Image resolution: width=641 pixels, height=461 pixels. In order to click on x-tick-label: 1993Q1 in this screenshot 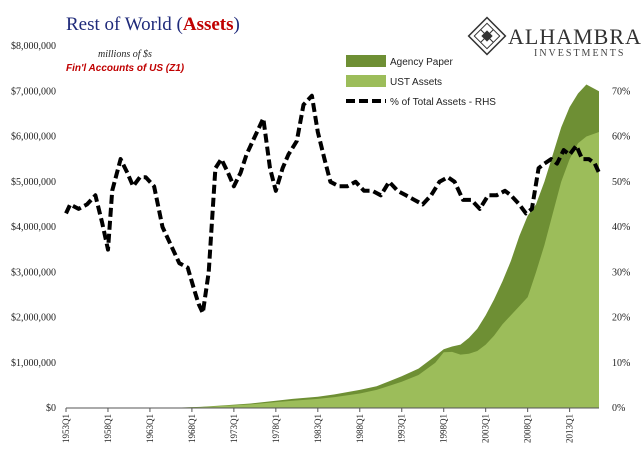, I will do `click(402, 428)`.